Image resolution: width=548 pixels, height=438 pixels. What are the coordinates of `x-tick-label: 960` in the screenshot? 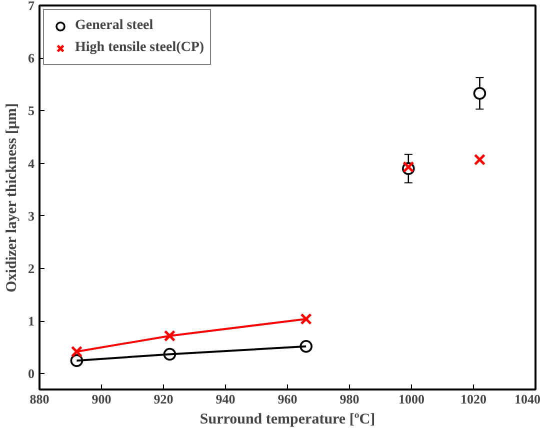 It's located at (288, 399).